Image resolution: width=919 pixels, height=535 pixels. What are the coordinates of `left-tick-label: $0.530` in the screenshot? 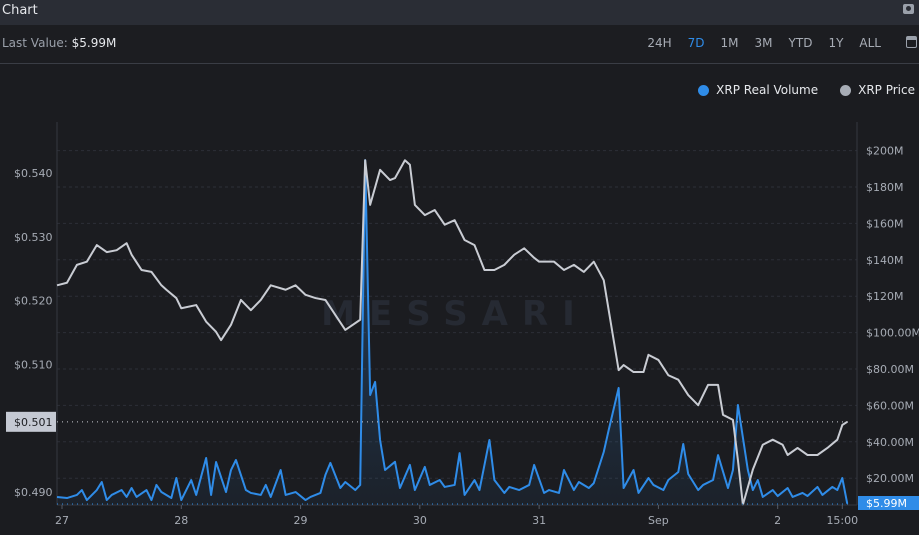 It's located at (33, 237).